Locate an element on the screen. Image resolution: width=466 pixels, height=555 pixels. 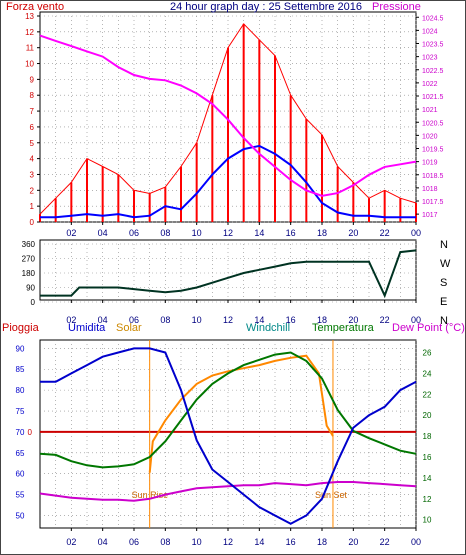
dew-point-line is located at coordinates (228, 491).